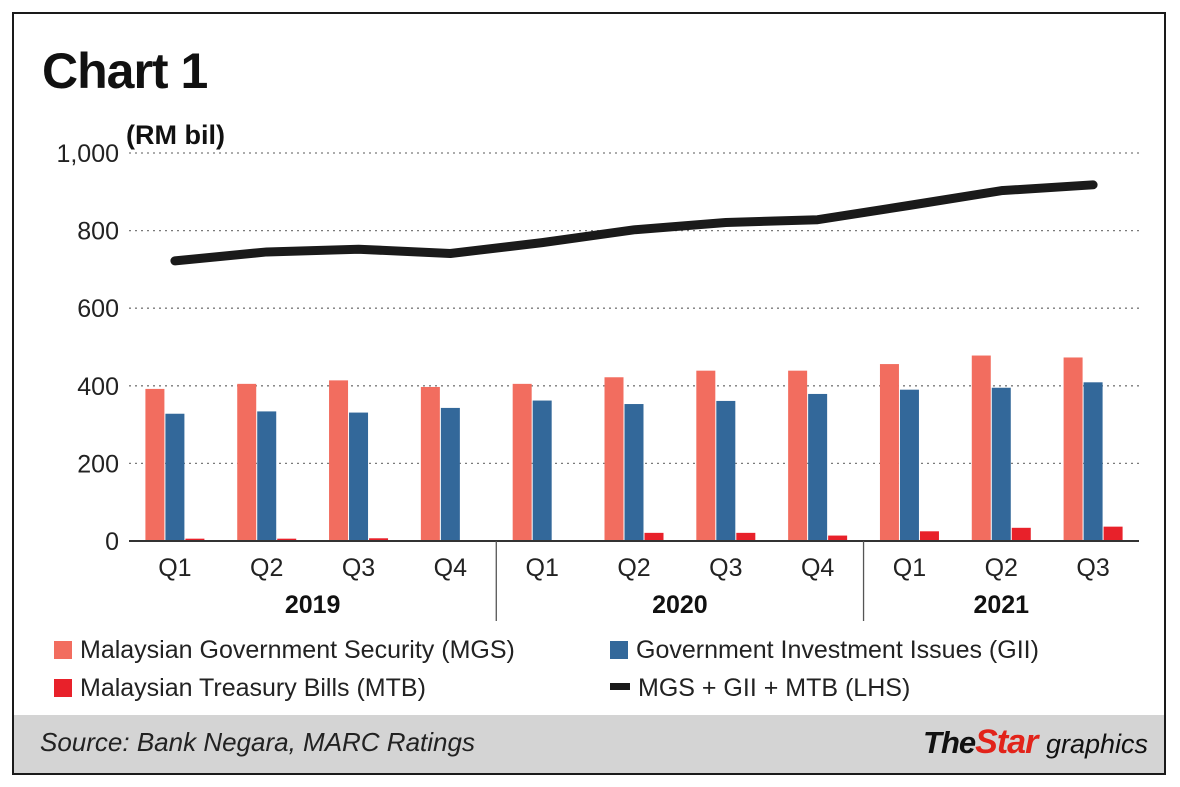 The height and width of the screenshot is (787, 1180). I want to click on brand-logo: TheStar graphics, so click(1035, 742).